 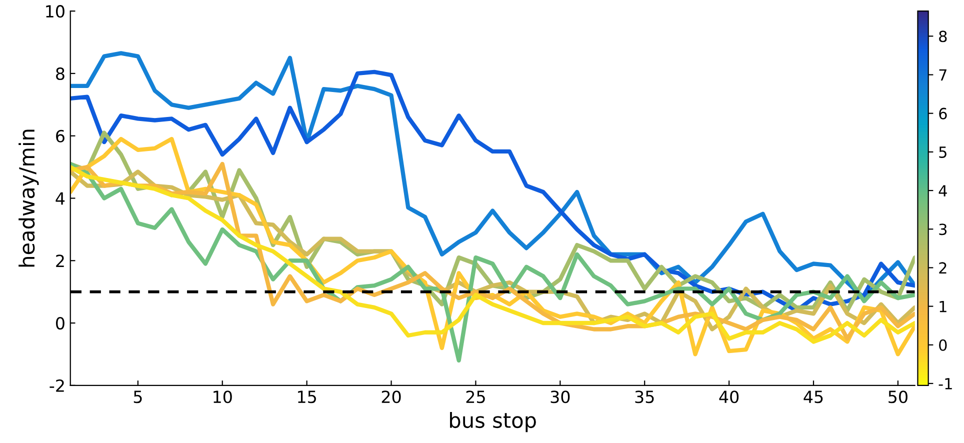 I want to click on x-tick-label: 20, so click(x=391, y=397).